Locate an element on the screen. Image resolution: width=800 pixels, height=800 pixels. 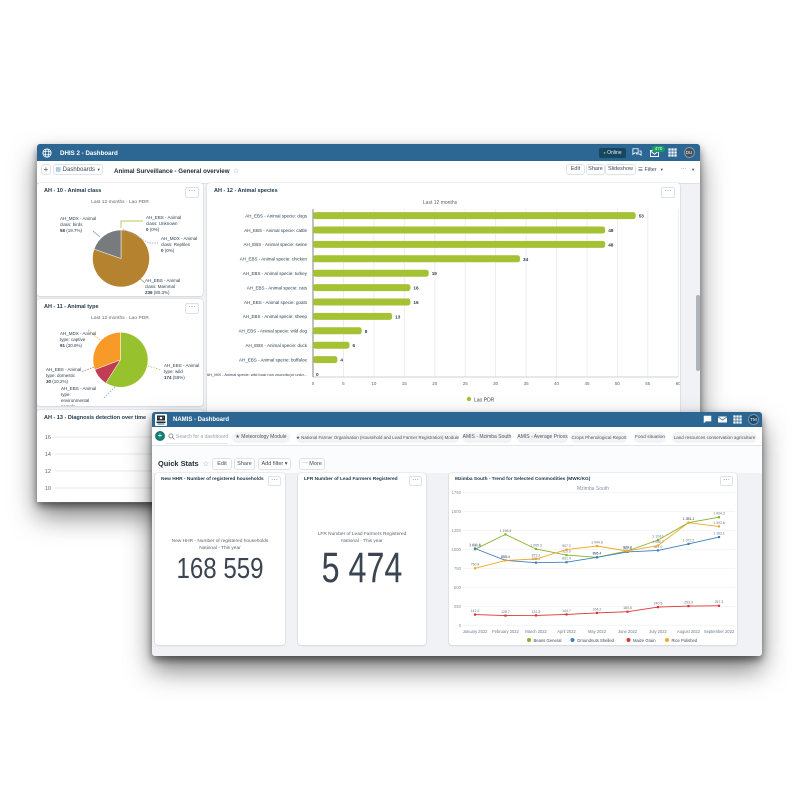
svg-text: 13 is located at coordinates (398, 316).